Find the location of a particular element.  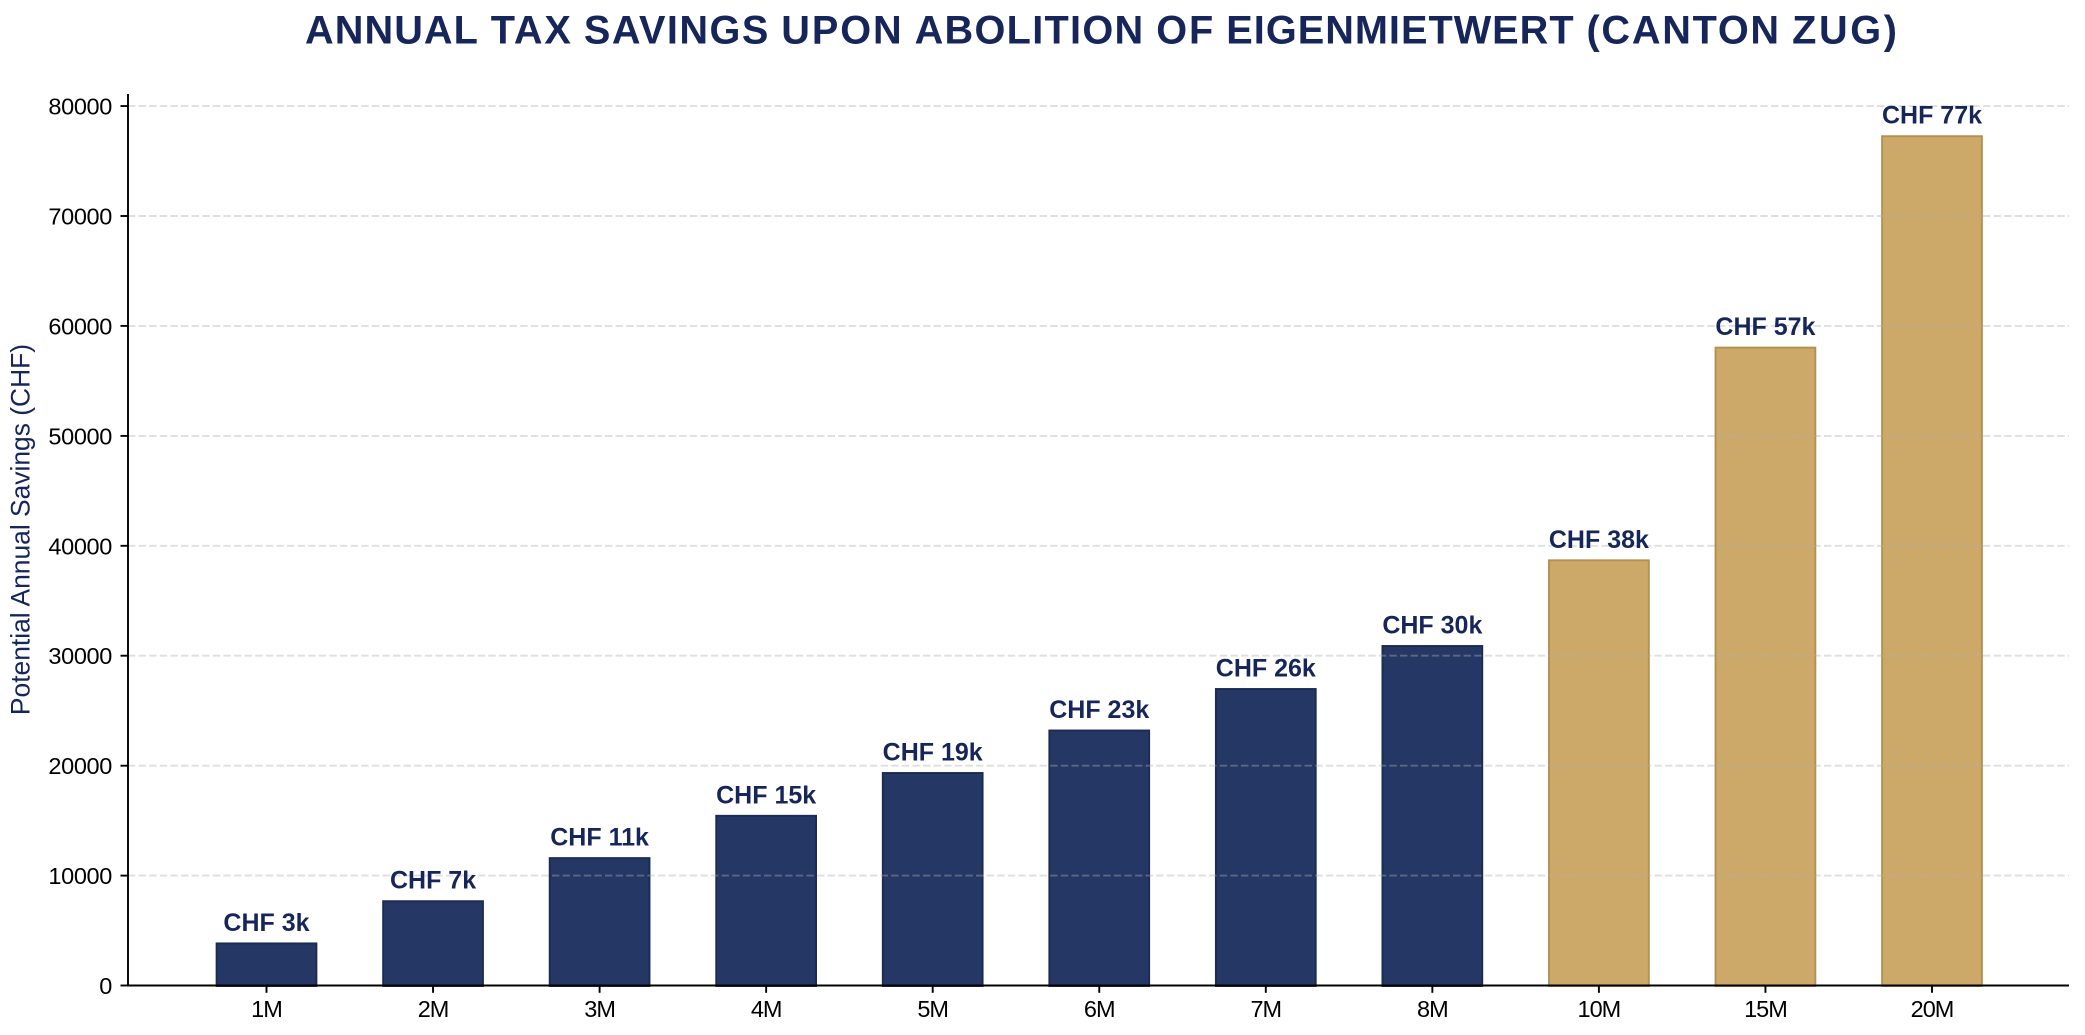

svg-text: 20000 is located at coordinates (80, 766).